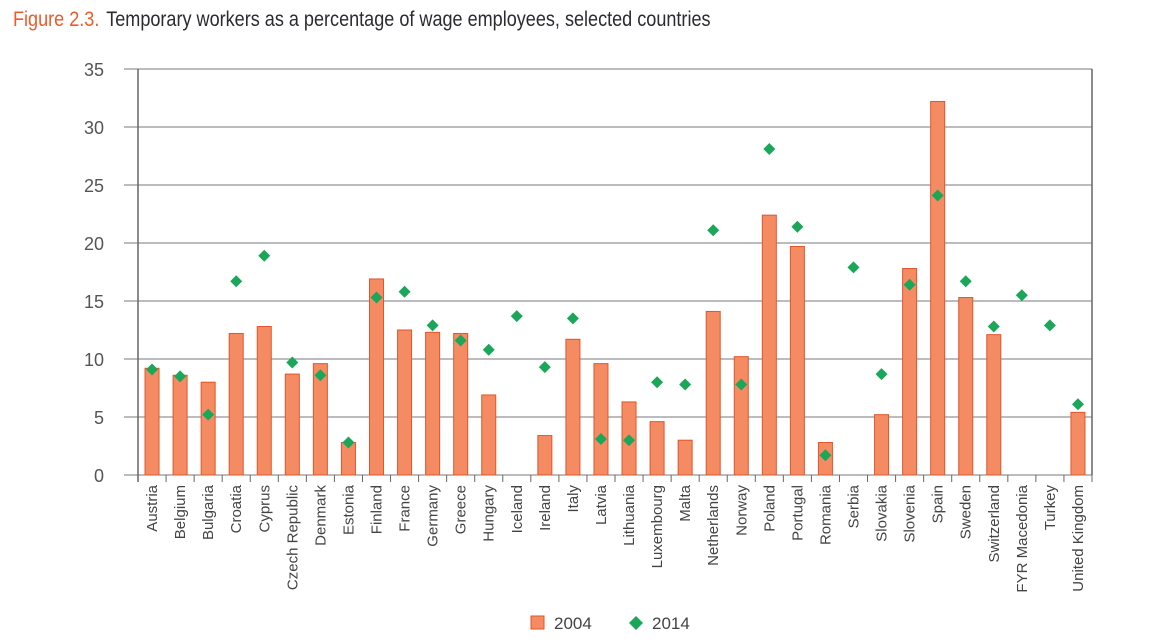 This screenshot has height=641, width=1153. I want to click on x-tick-label: Romania, so click(825, 514).